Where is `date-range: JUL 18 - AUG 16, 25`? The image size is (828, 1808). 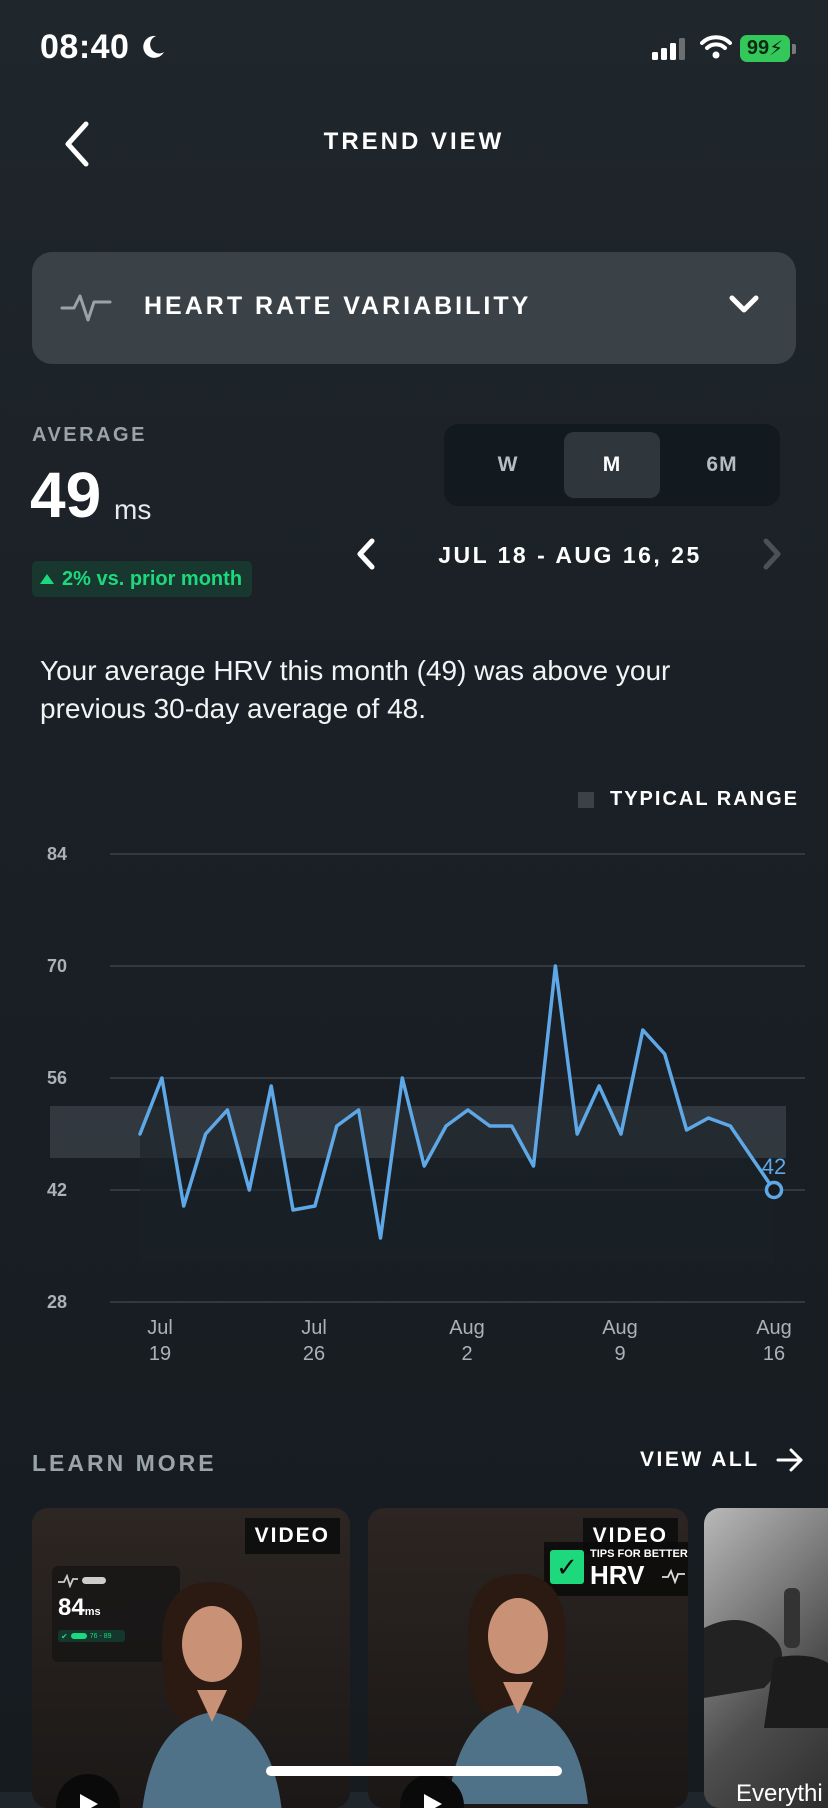 date-range: JUL 18 - AUG 16, 25 is located at coordinates (570, 555).